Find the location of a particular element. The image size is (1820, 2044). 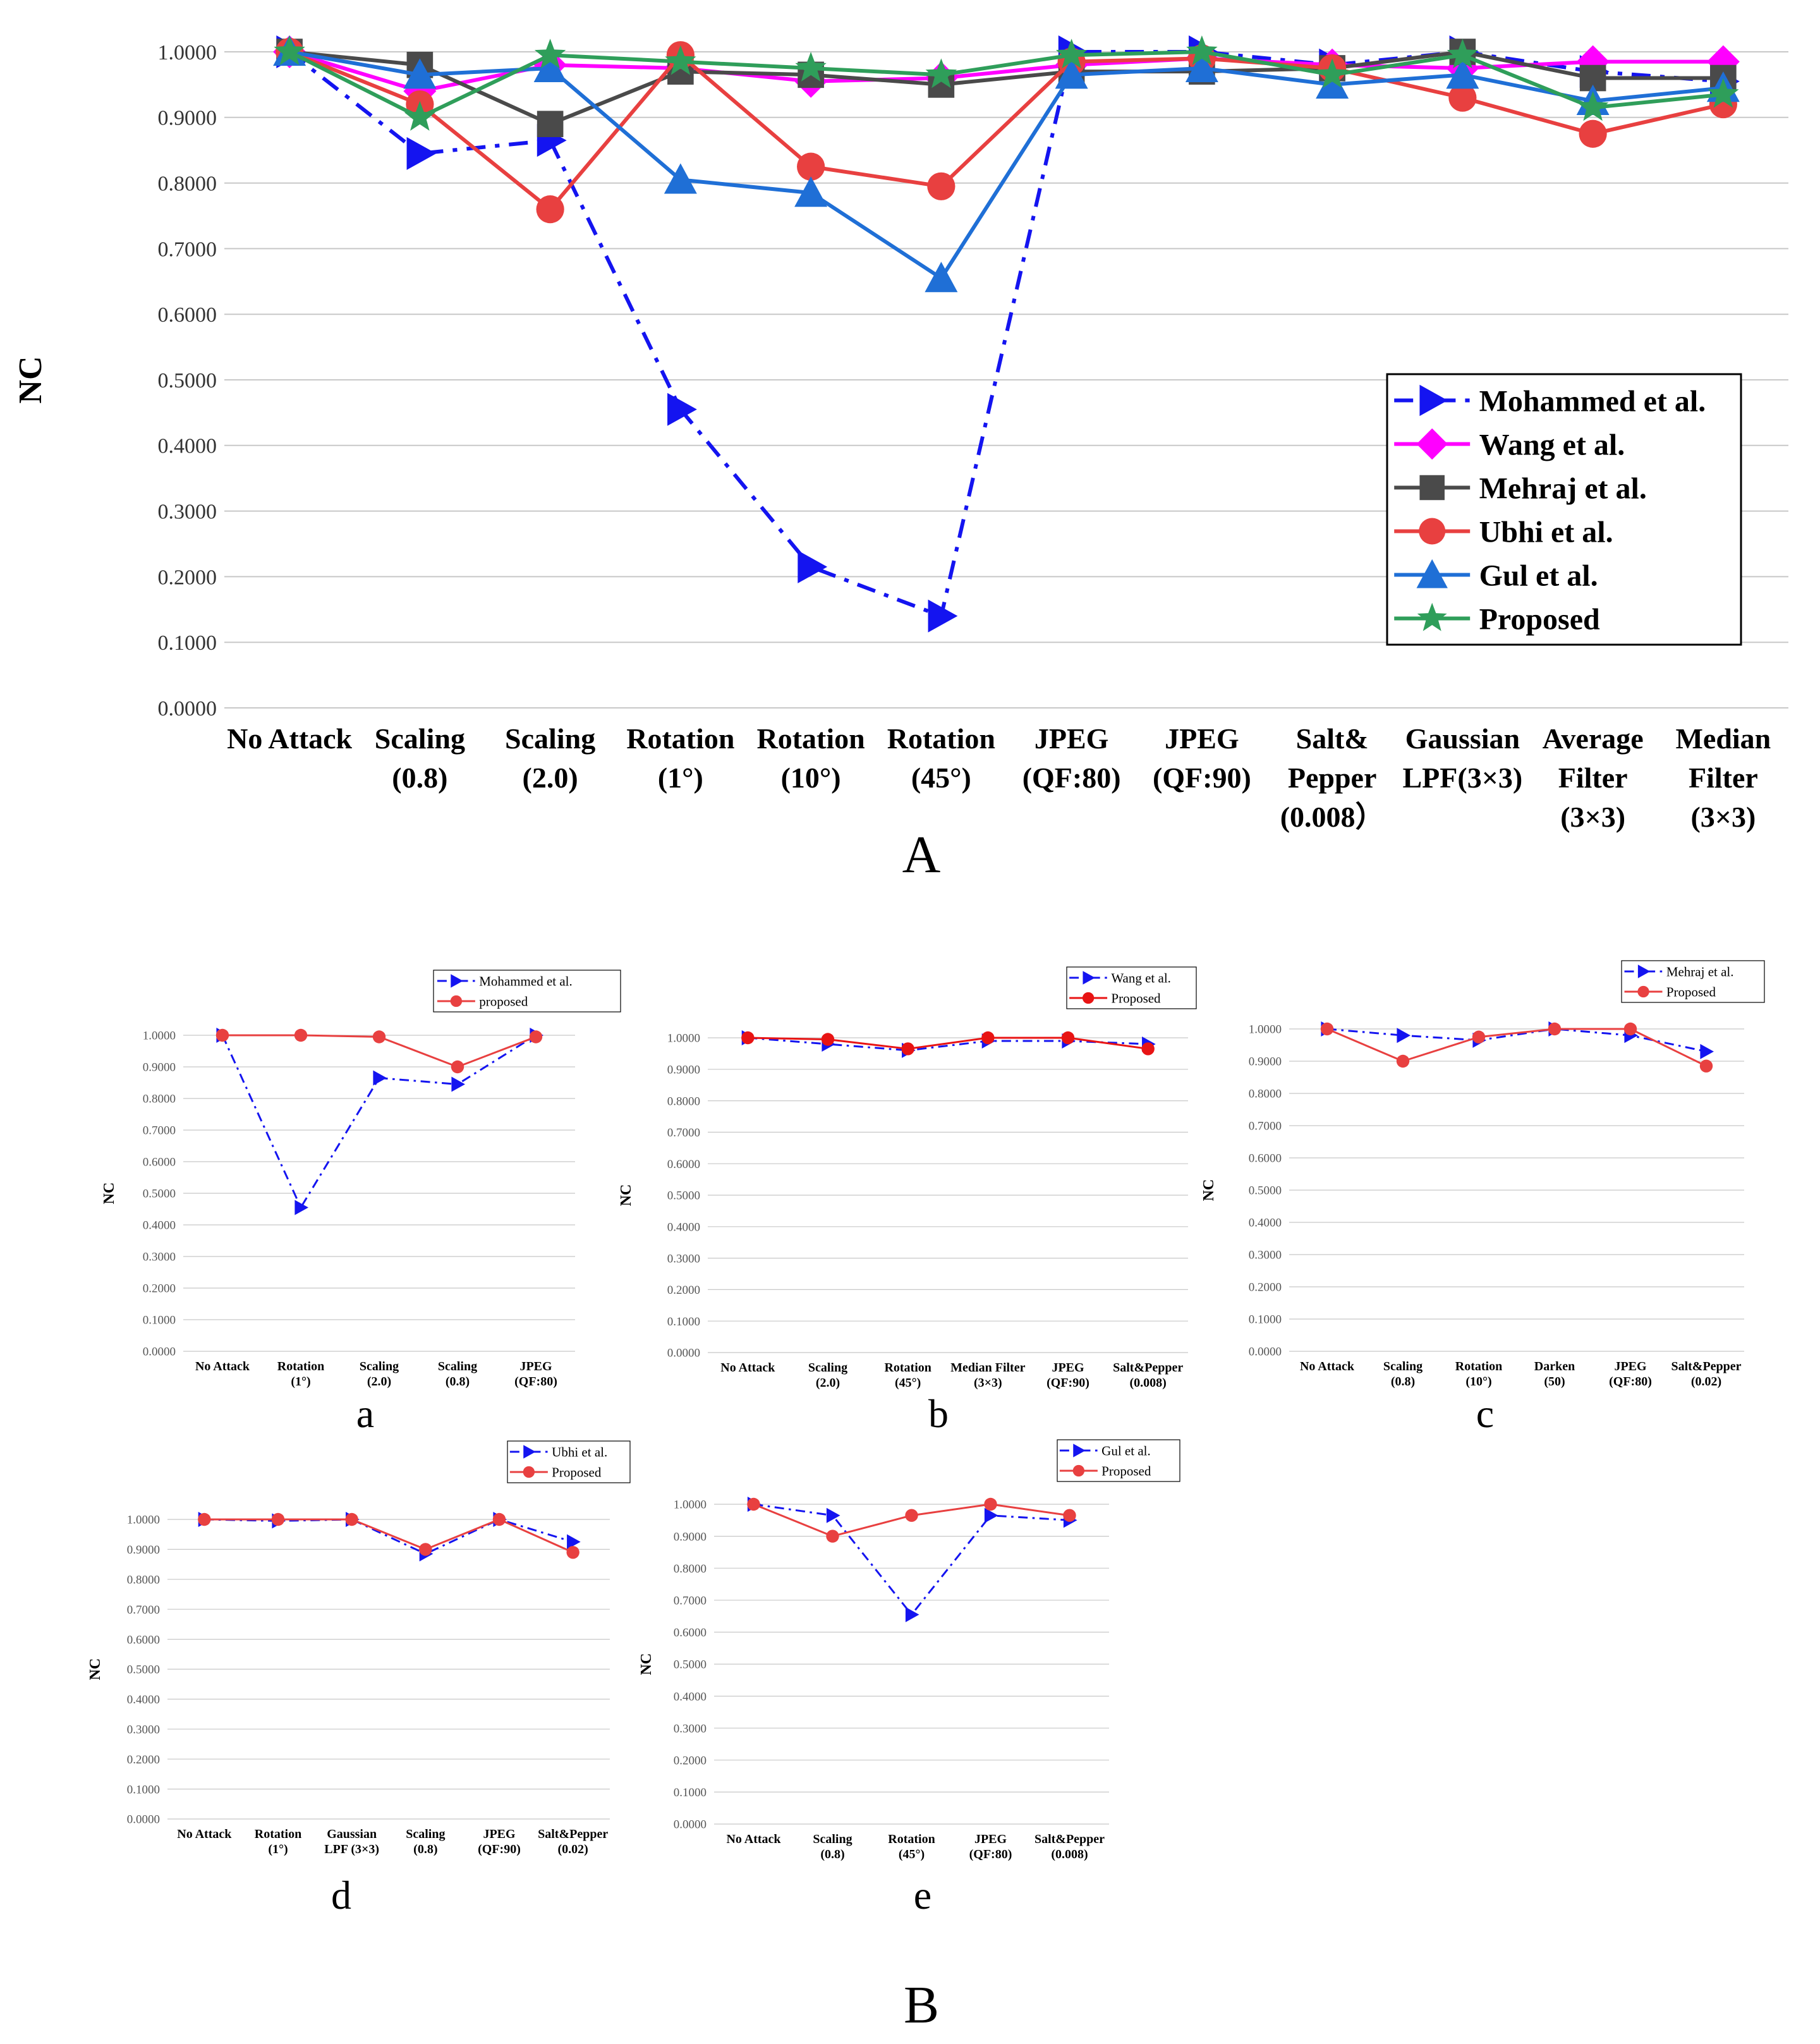

y-tick-label: 0.2000 is located at coordinates (690, 1761).